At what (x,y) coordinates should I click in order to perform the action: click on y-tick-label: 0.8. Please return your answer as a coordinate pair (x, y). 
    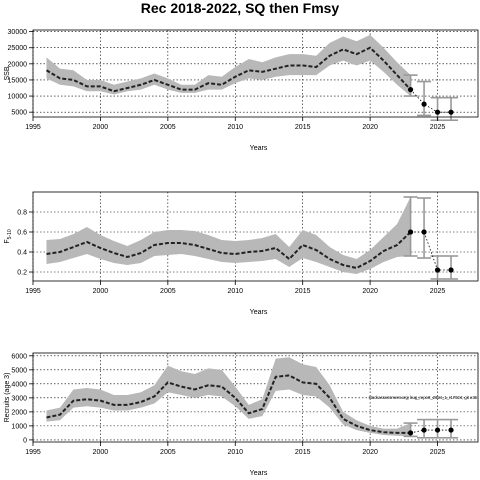
    Looking at the image, I should click on (22, 213).